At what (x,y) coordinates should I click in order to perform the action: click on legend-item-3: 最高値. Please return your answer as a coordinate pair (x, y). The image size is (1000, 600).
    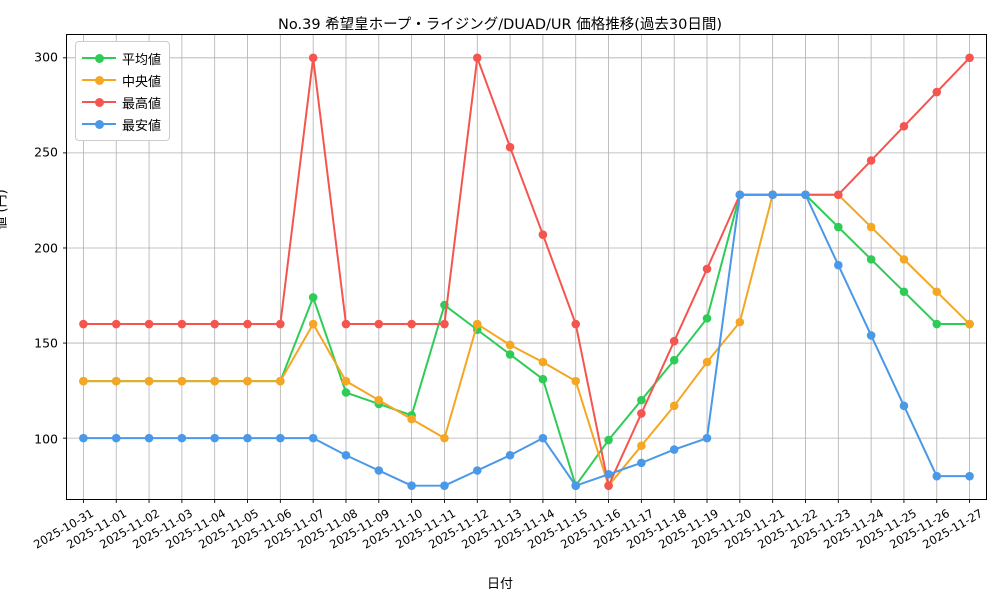
    Looking at the image, I should click on (121, 102).